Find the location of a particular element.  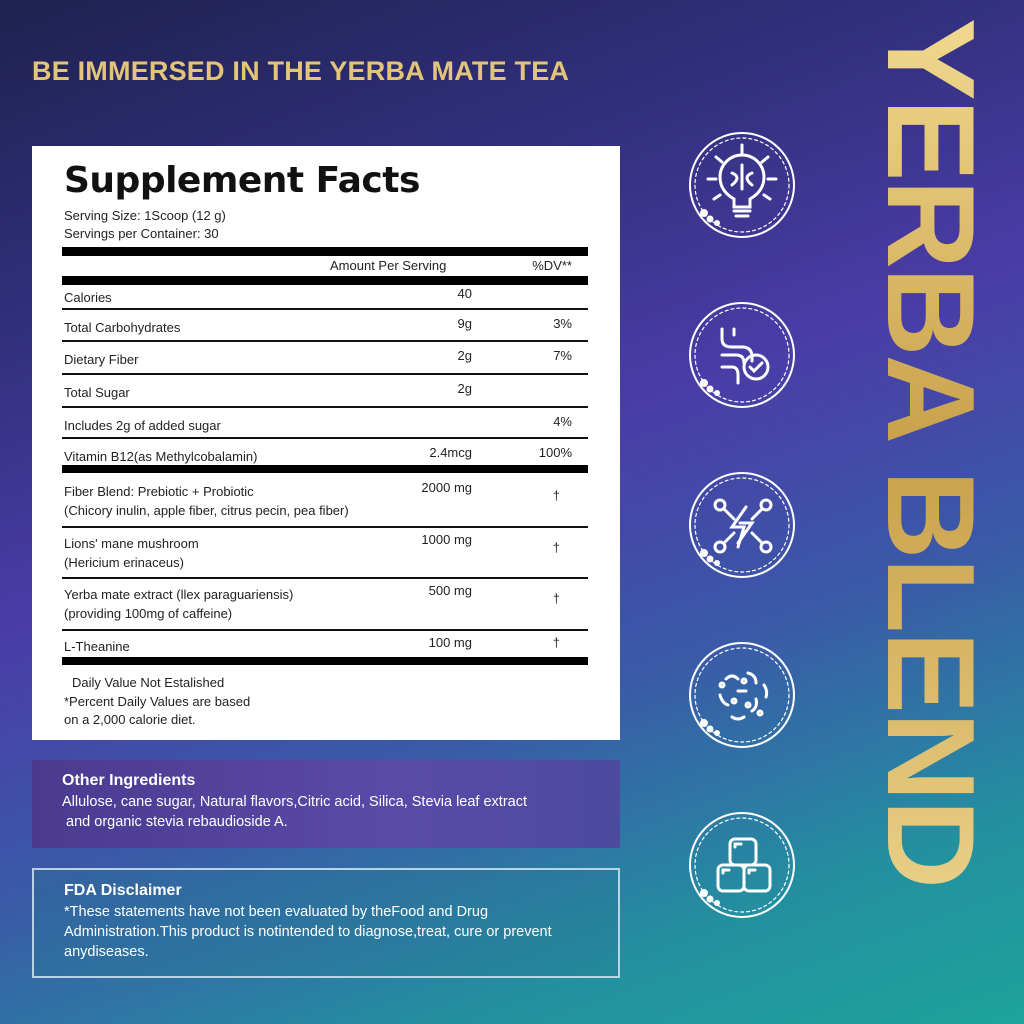

row-amount: 2.4mcg is located at coordinates (450, 452).